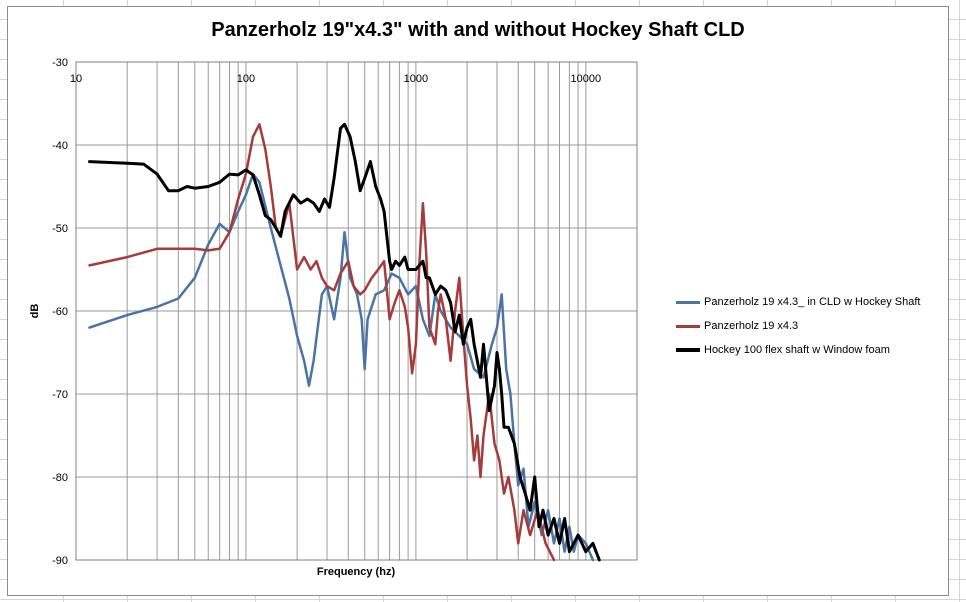 Image resolution: width=966 pixels, height=602 pixels. What do you see at coordinates (751, 326) in the screenshot?
I see `legend-label: Panzerholz 19 x4.3` at bounding box center [751, 326].